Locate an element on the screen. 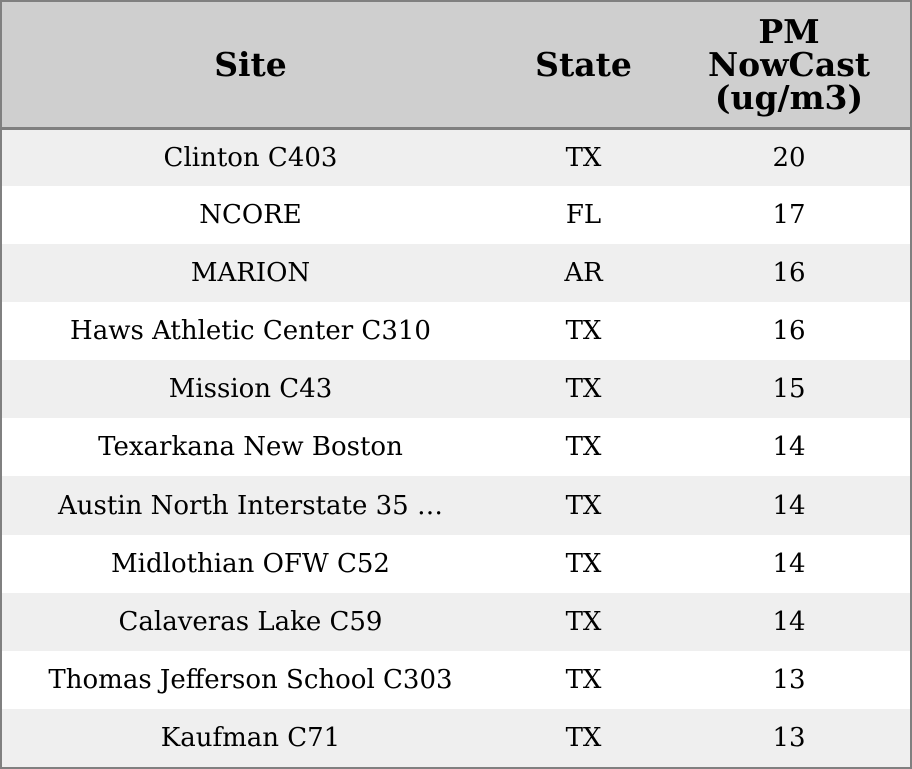 This screenshot has height=769, width=912. column-header-pm-nowcast: PM NowCast (ug/m3) is located at coordinates (789, 66).